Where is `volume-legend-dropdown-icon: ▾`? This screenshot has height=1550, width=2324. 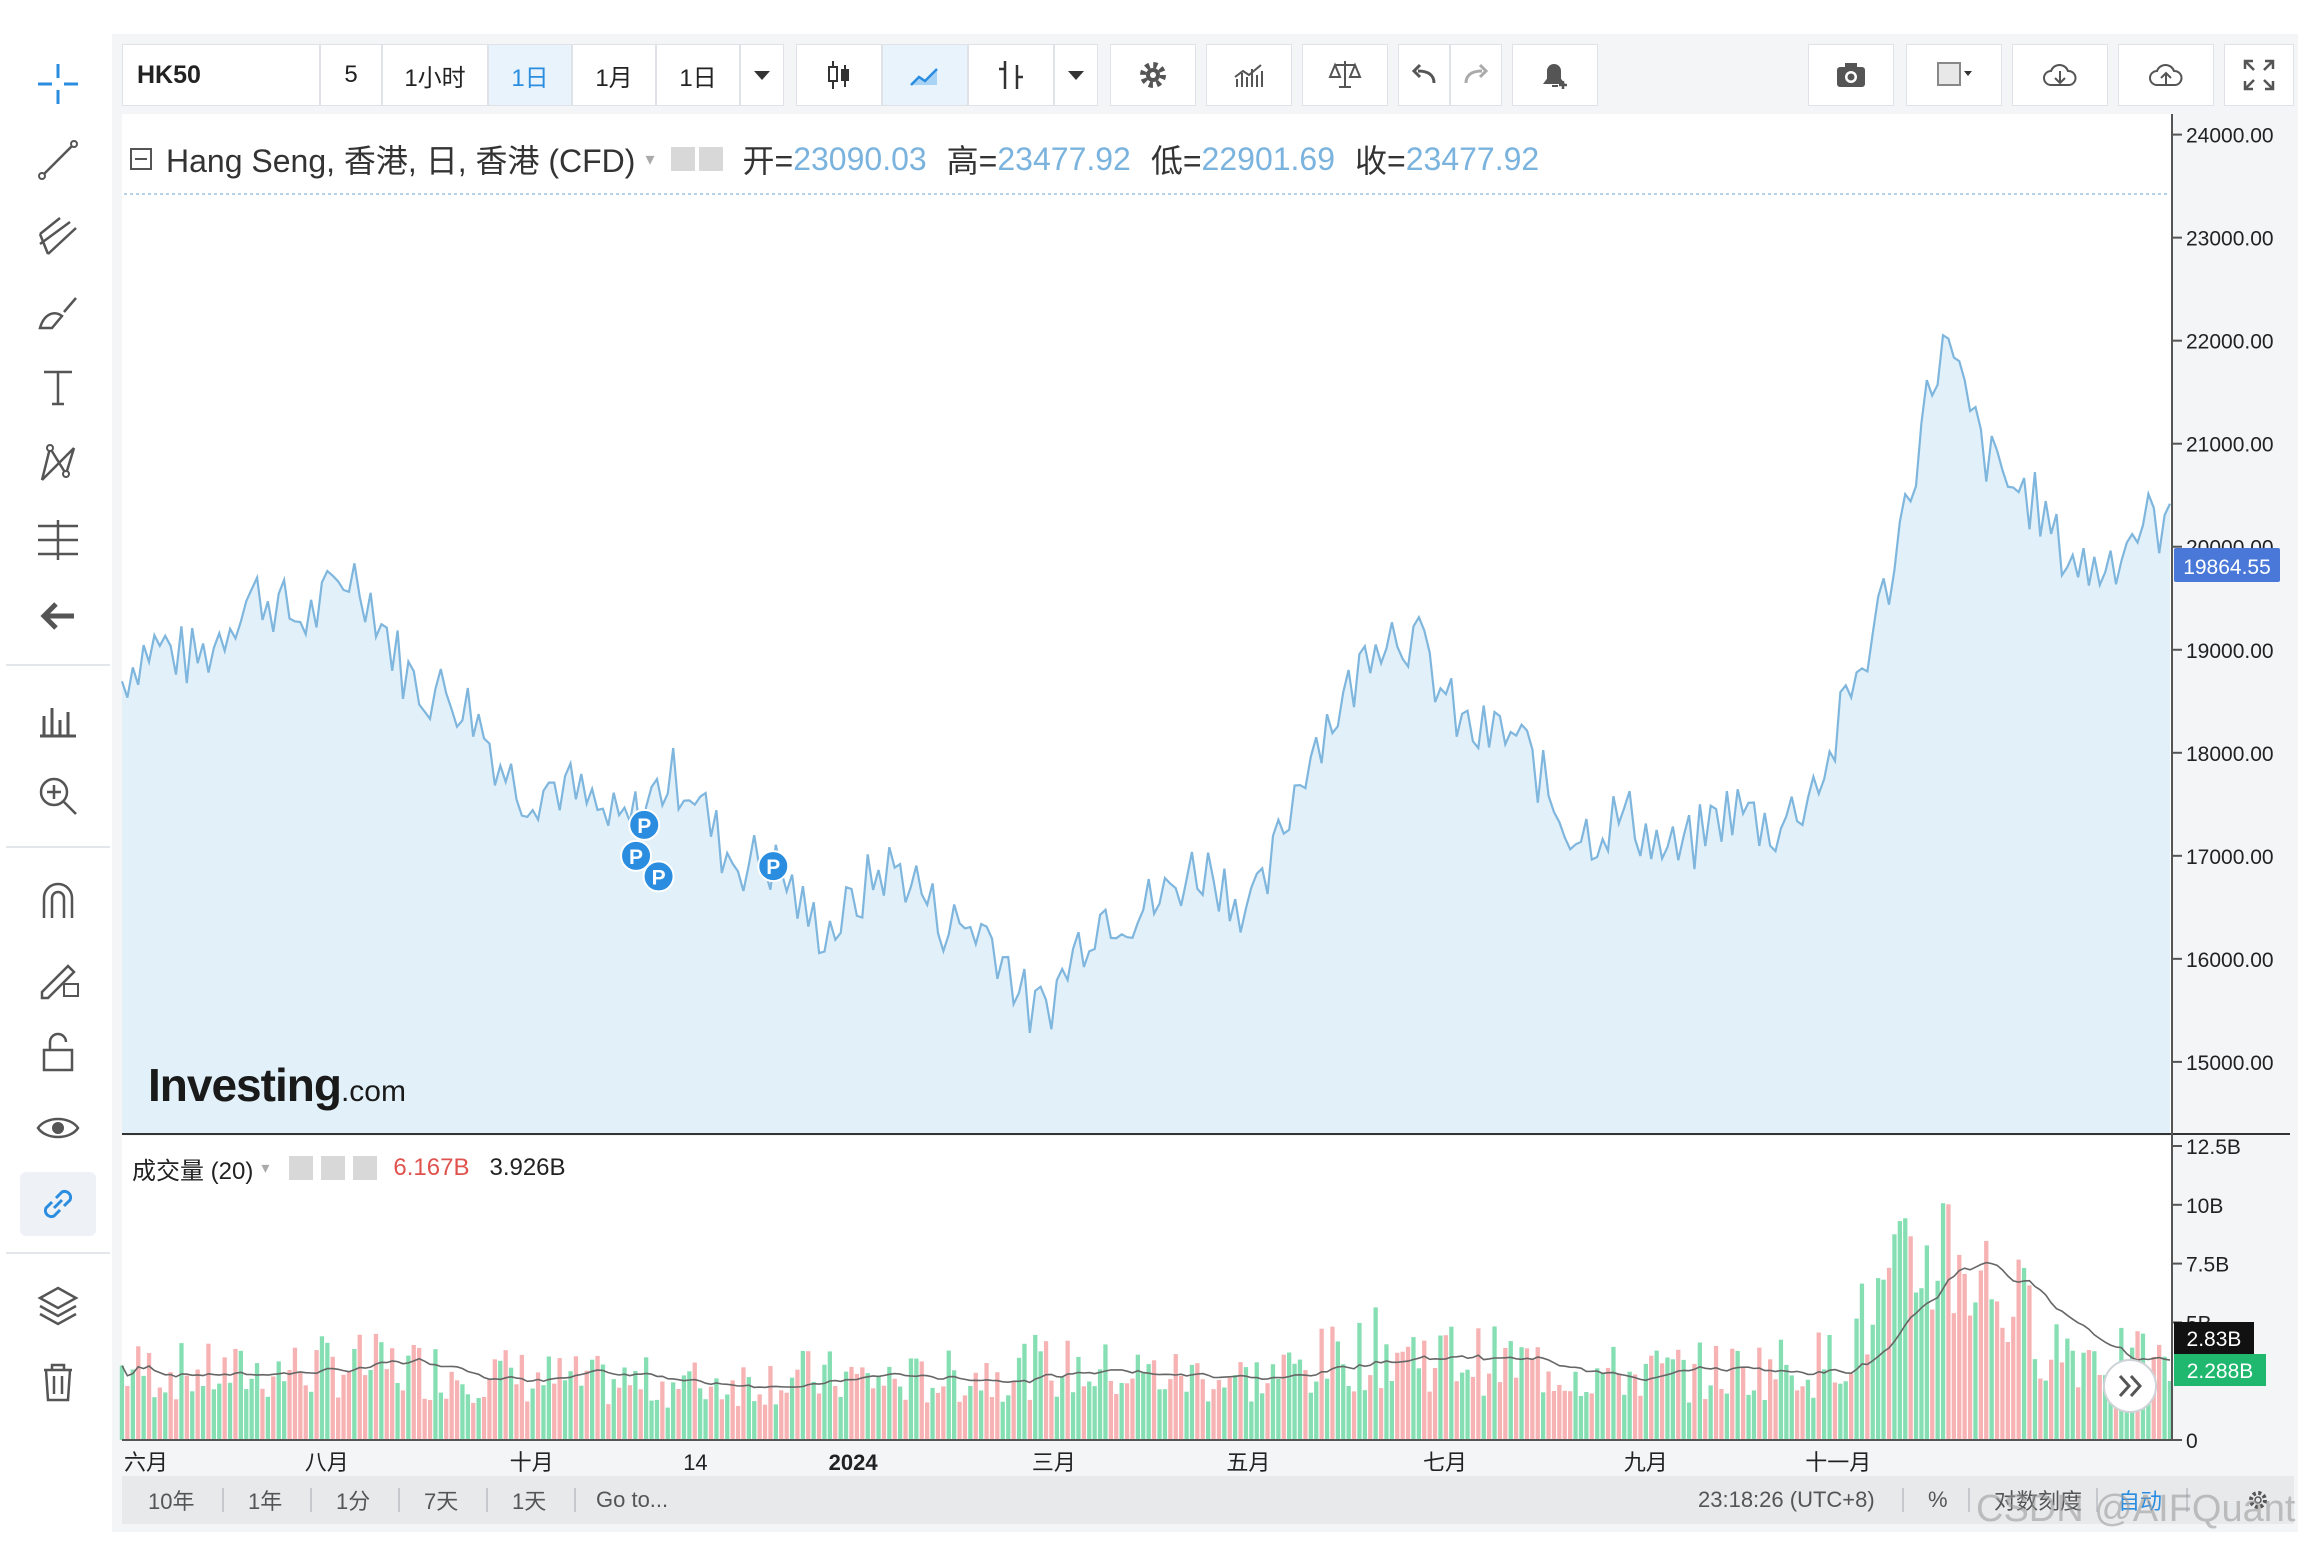
volume-legend-dropdown-icon: ▾ is located at coordinates (265, 1168).